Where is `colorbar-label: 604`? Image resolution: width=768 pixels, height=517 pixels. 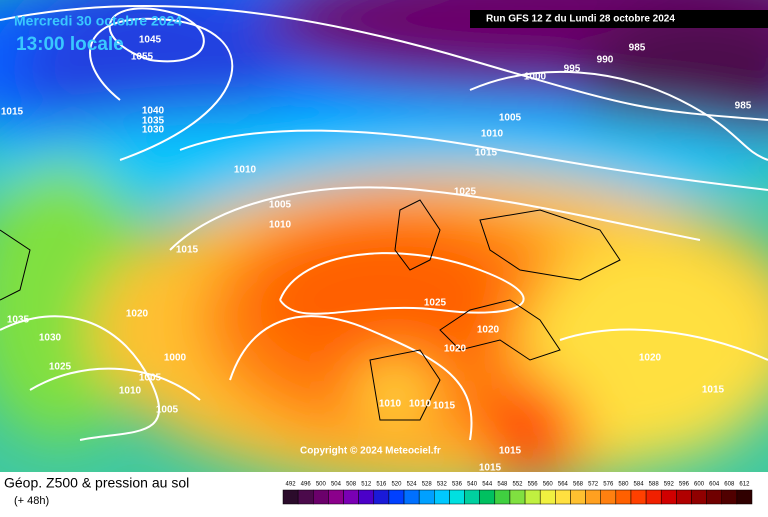 colorbar-label: 604 is located at coordinates (714, 485).